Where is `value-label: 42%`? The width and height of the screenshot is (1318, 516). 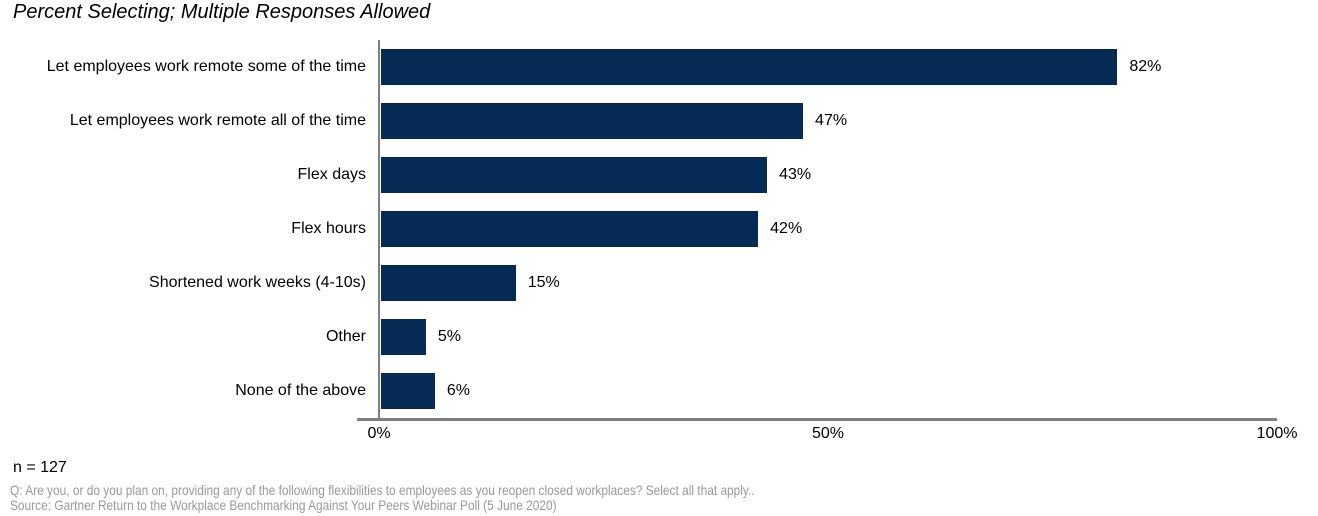
value-label: 42% is located at coordinates (786, 228).